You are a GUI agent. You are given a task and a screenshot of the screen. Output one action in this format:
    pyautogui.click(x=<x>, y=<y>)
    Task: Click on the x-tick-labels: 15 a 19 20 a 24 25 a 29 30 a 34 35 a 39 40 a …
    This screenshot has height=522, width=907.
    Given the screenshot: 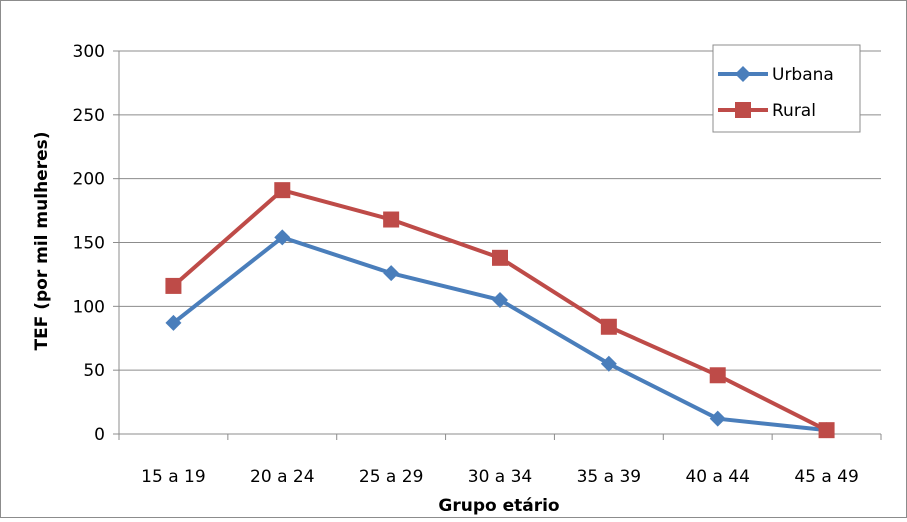 What is the action you would take?
    pyautogui.click(x=500, y=477)
    